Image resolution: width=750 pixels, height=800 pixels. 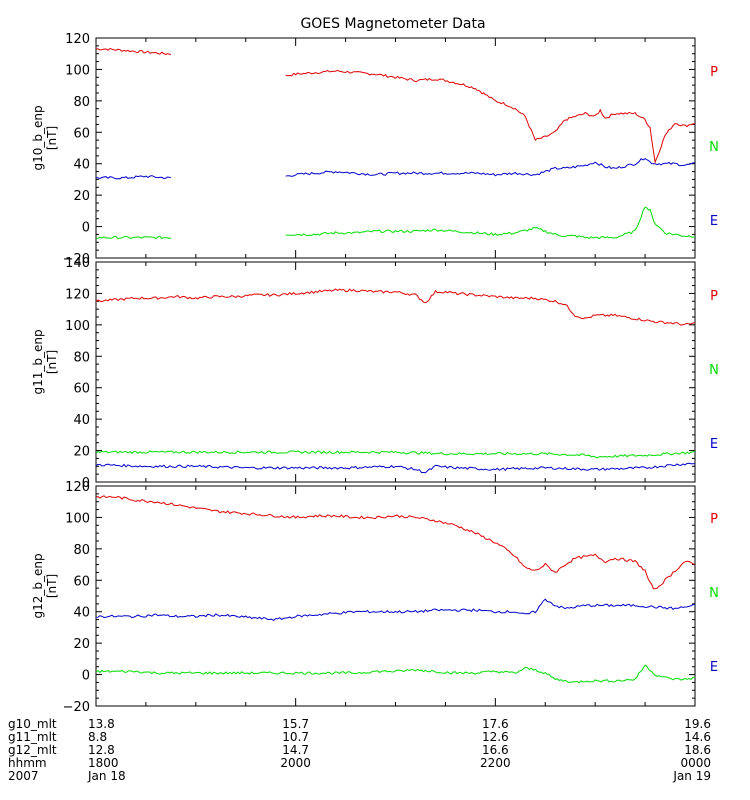 I want to click on xannot-value: 14.6, so click(x=697, y=737).